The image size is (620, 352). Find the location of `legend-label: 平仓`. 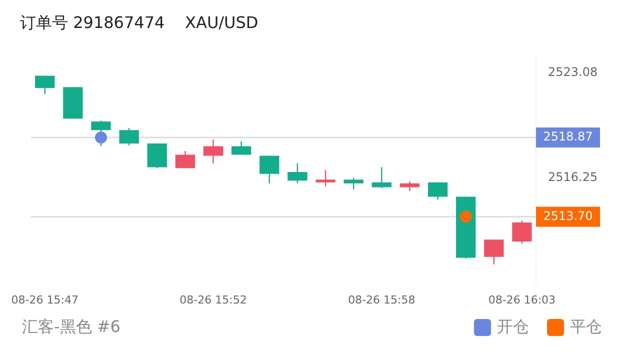

legend-label: 平仓 is located at coordinates (586, 327).